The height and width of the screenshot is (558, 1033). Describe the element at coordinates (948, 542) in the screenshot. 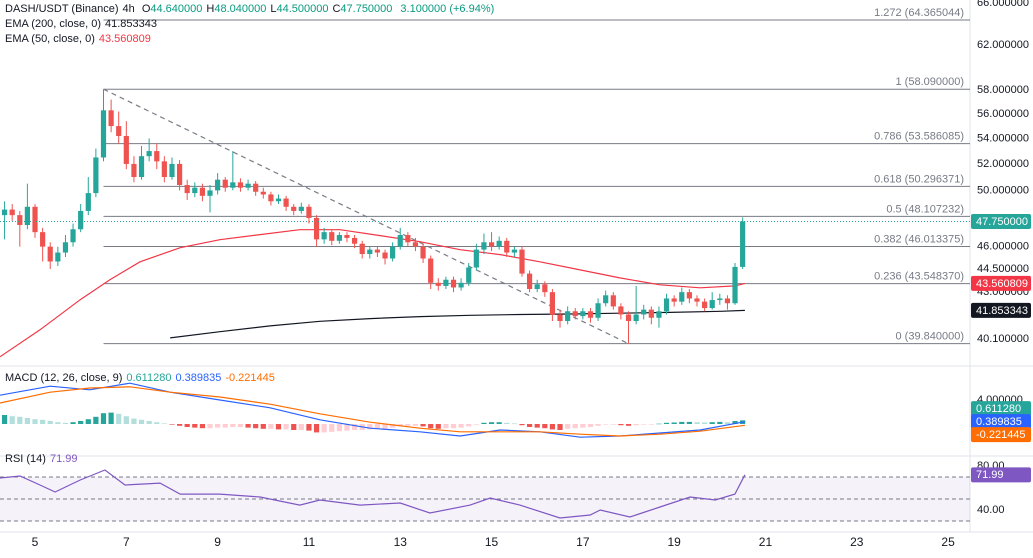

I see `x-tick-label: 25` at that location.